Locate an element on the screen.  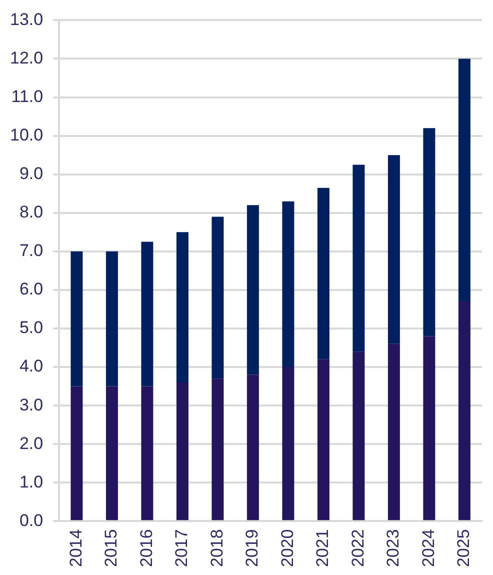
x-tick-label: 2024 is located at coordinates (428, 548).